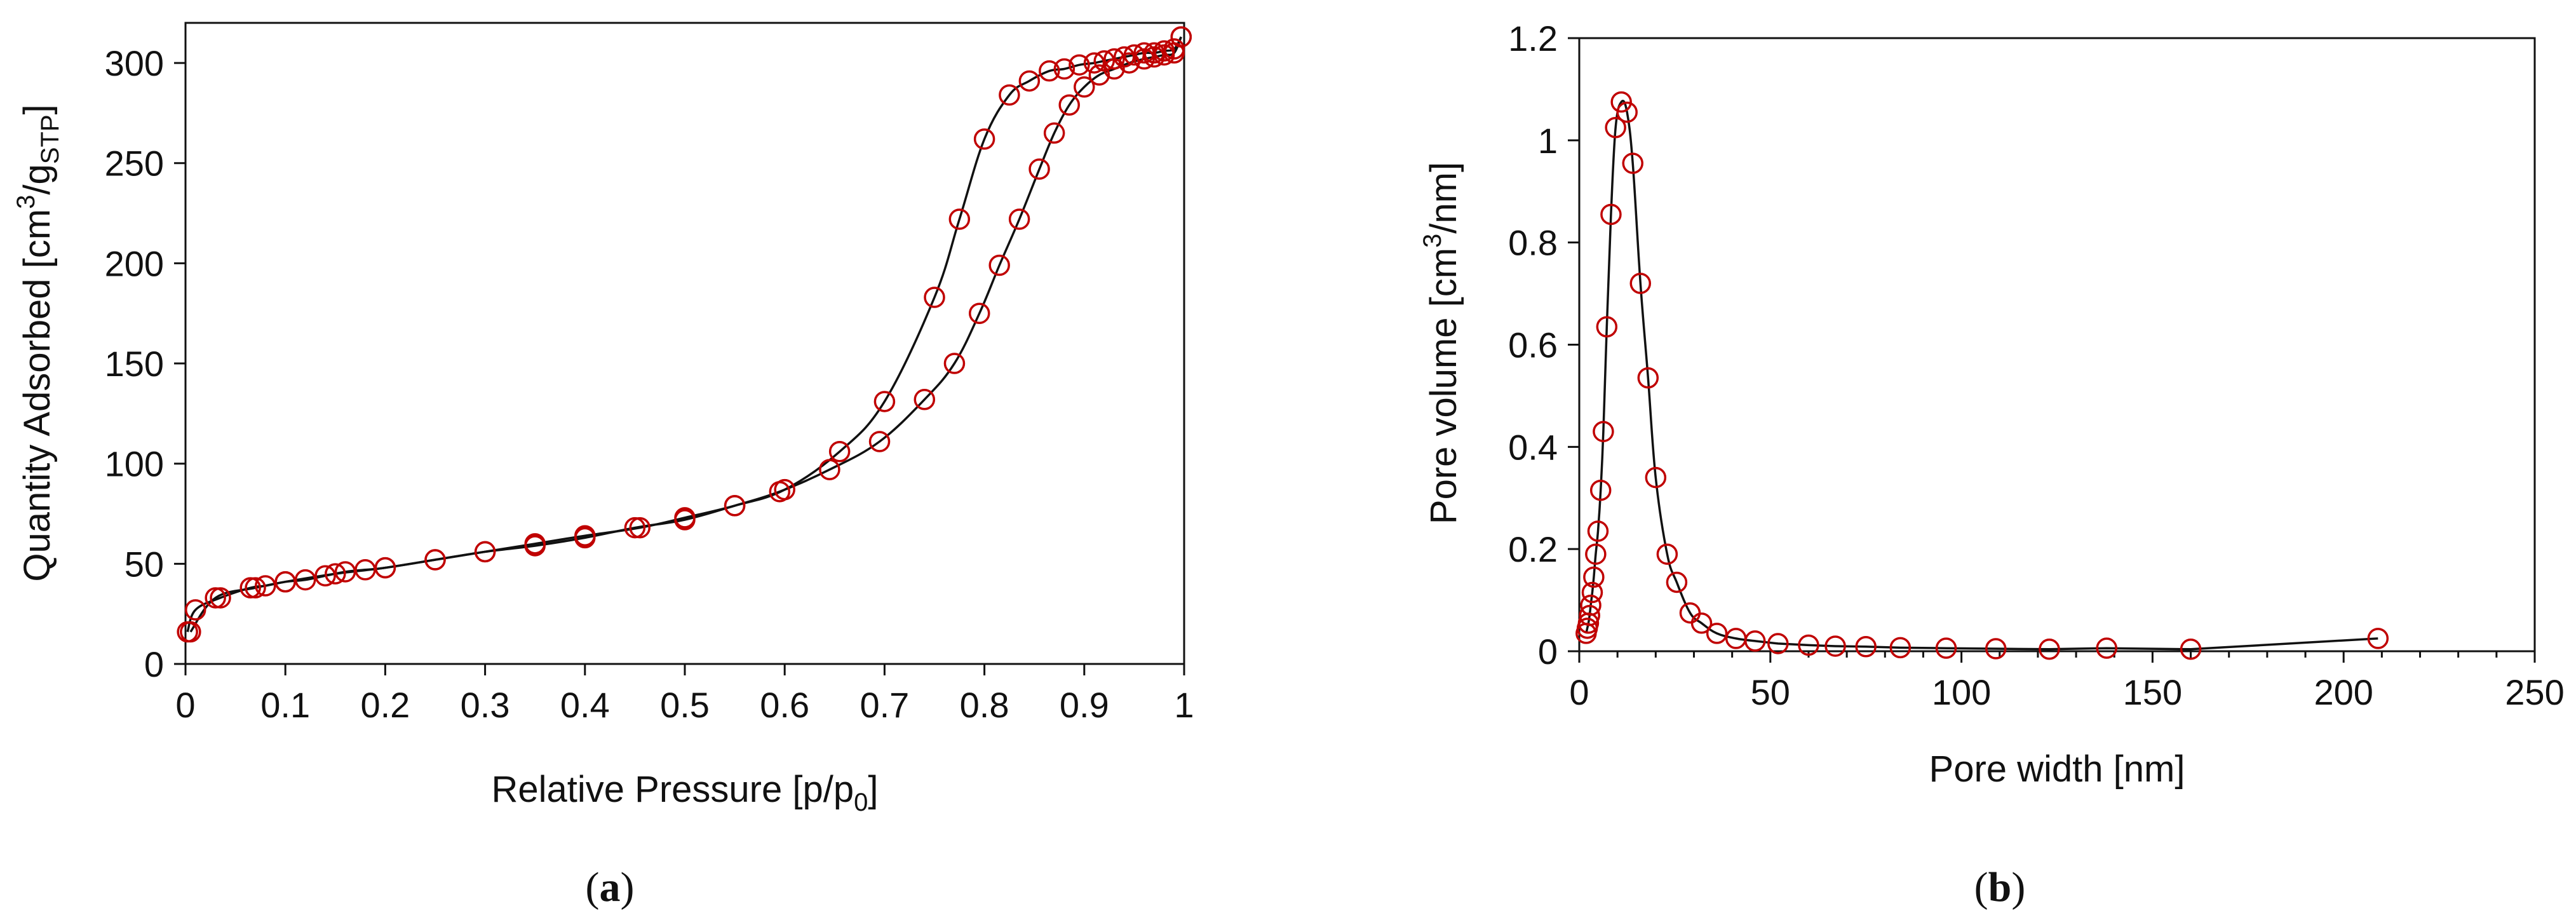  I want to click on panel-b-y-tick-label: 1, so click(1548, 141).